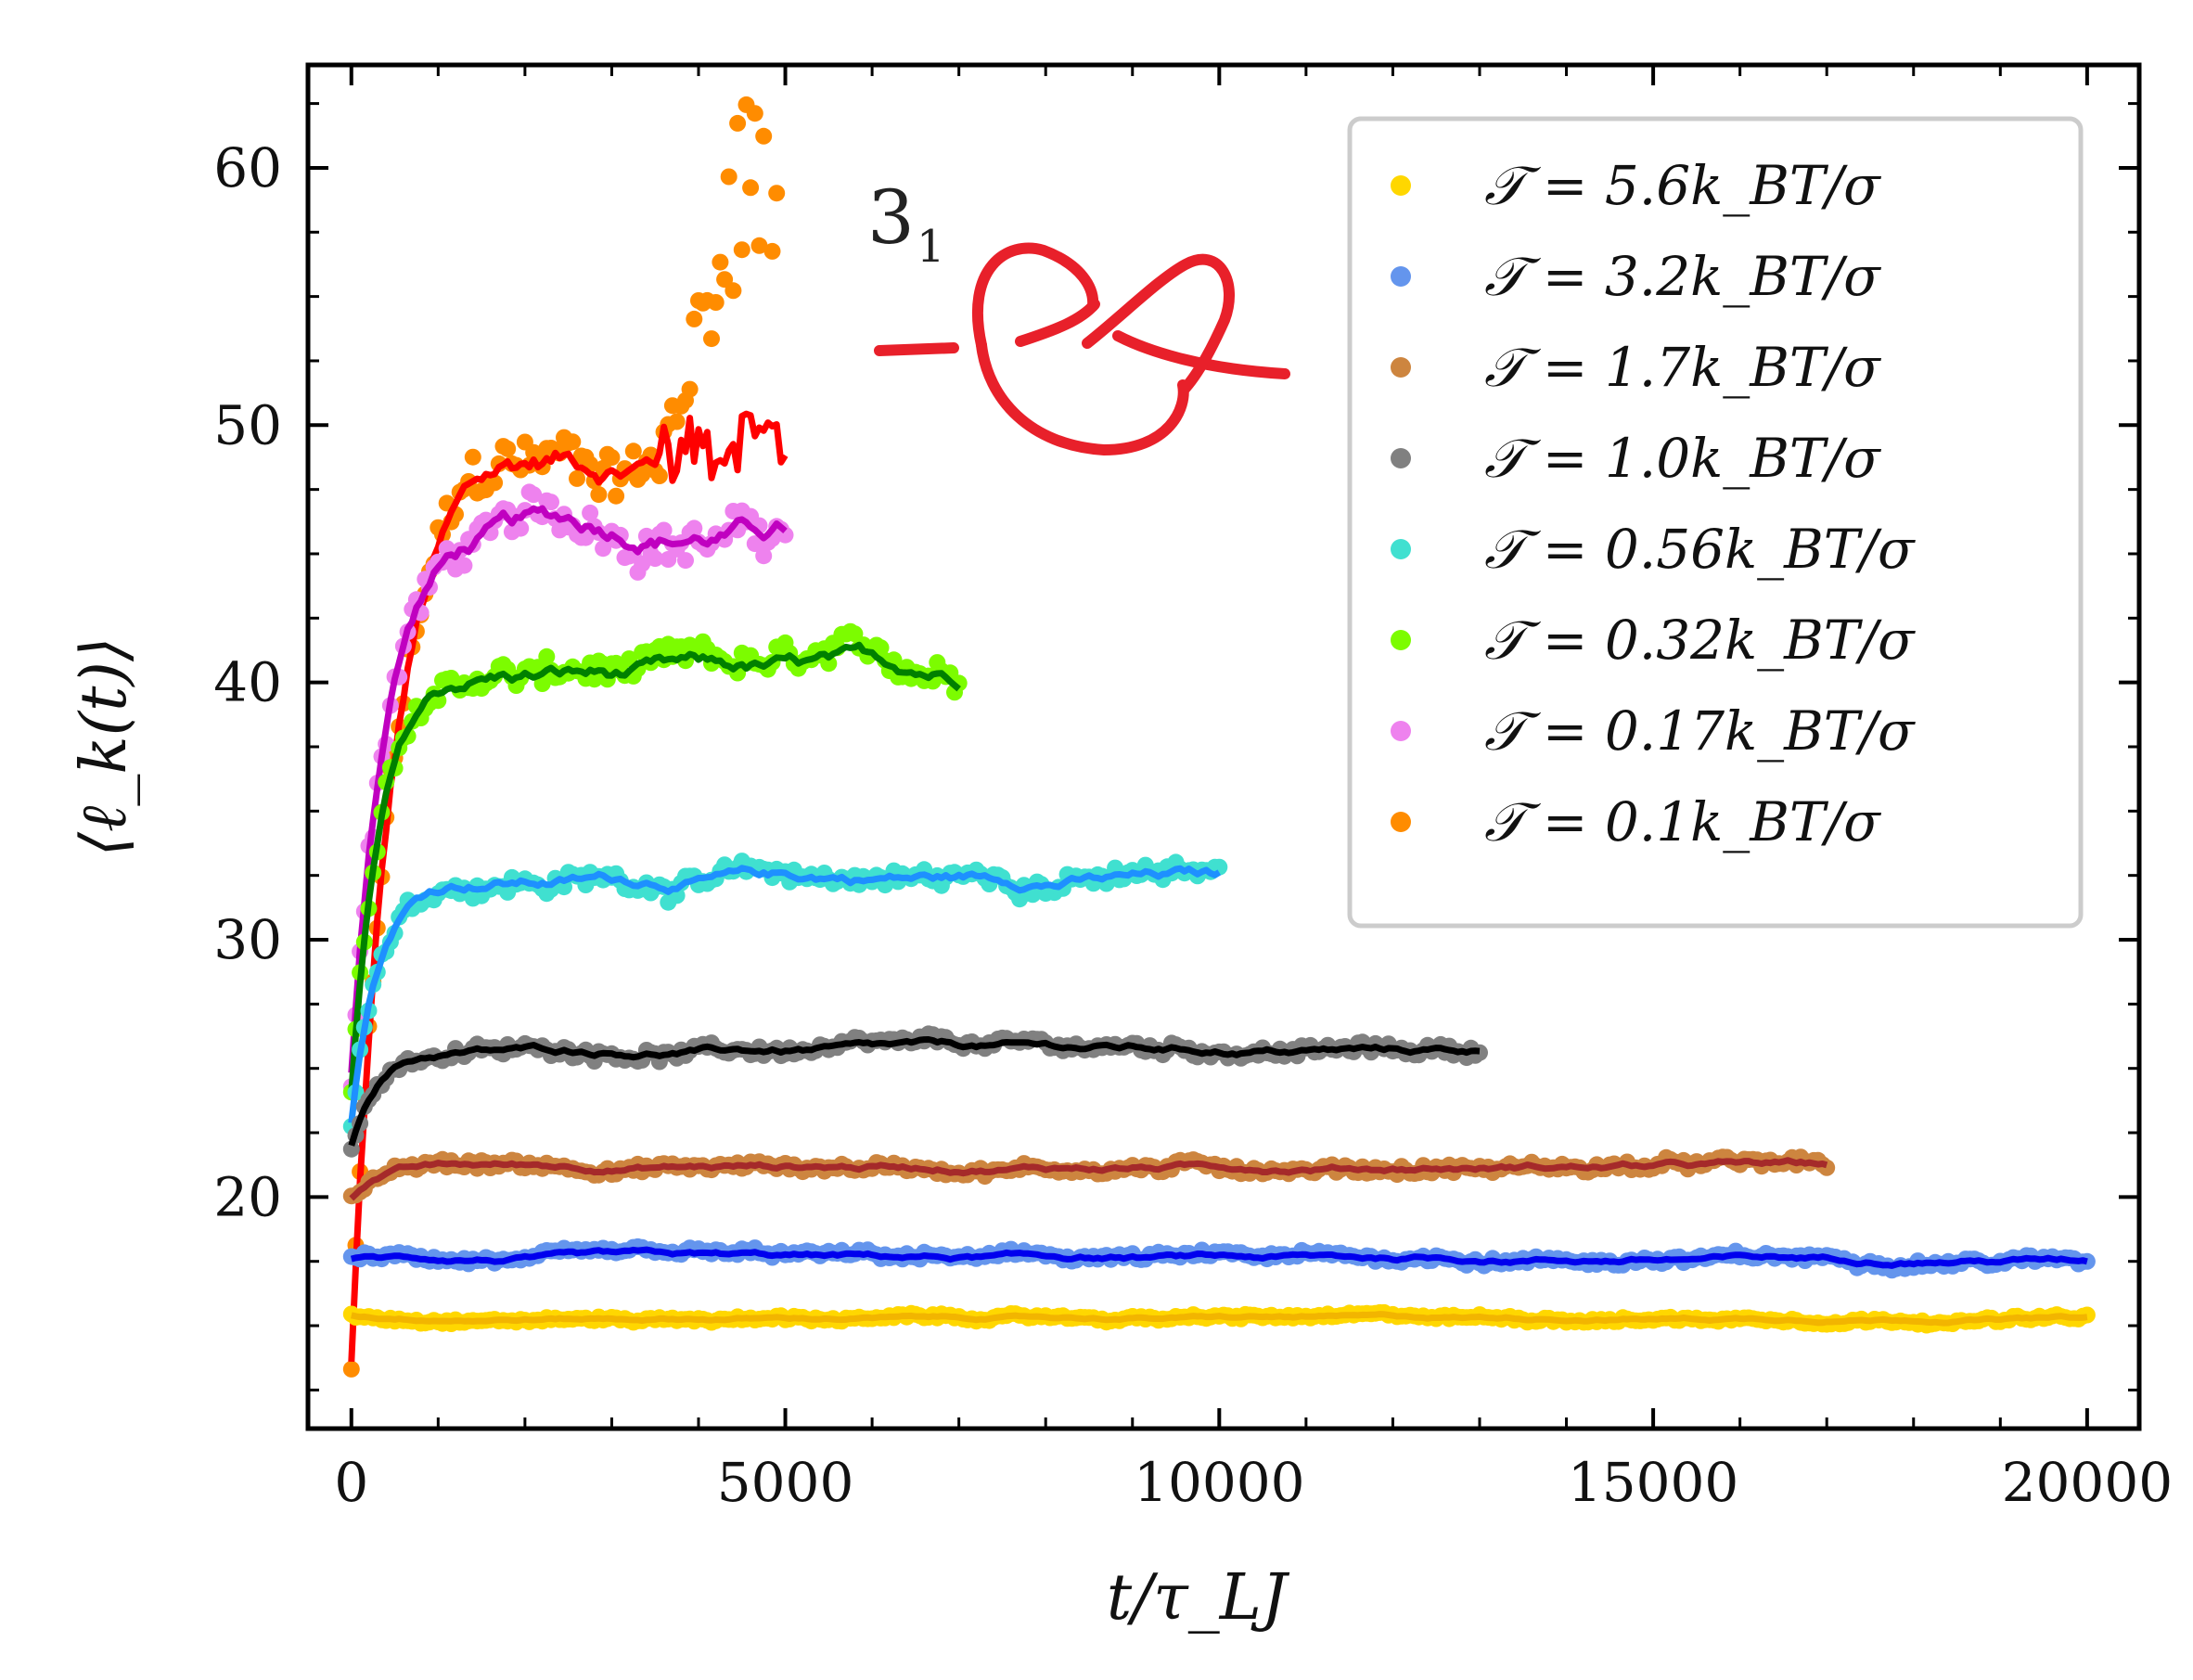  I want to click on y-axis-label: ⟨ℓ_k(t)⟩, so click(104, 747).